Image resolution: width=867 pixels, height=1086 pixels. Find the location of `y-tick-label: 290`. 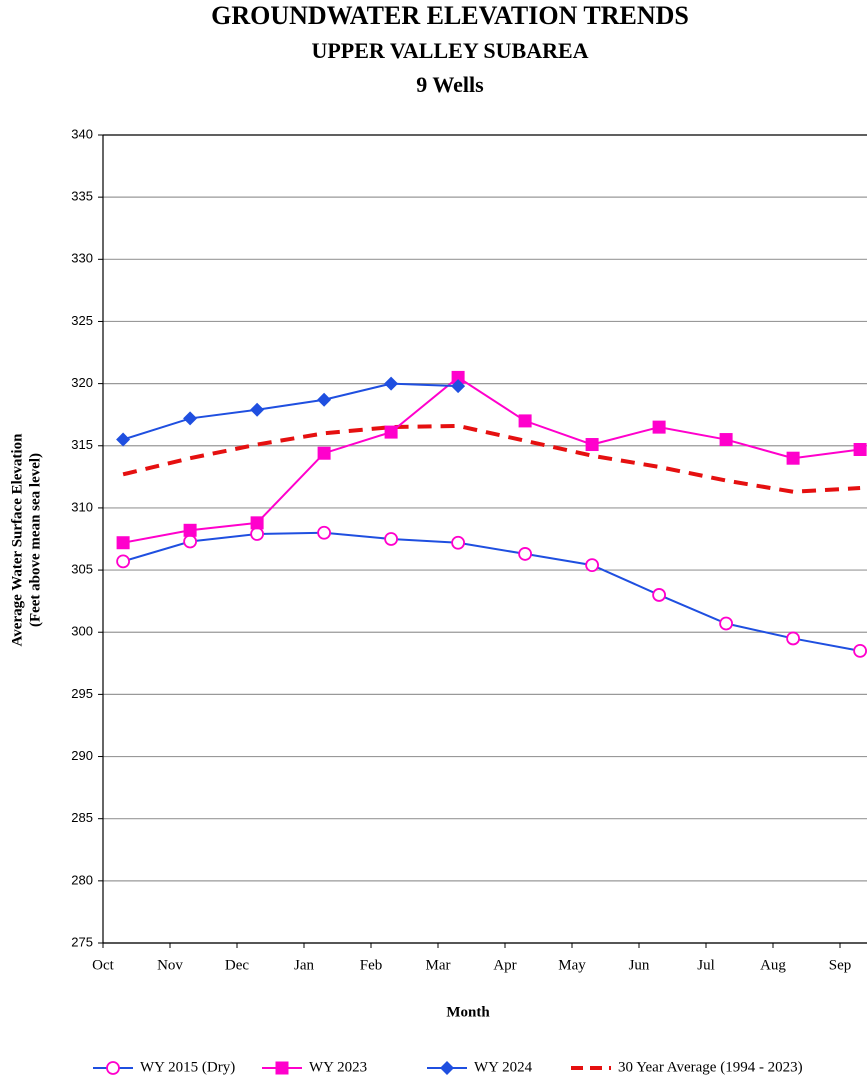

y-tick-label: 290 is located at coordinates (82, 755).